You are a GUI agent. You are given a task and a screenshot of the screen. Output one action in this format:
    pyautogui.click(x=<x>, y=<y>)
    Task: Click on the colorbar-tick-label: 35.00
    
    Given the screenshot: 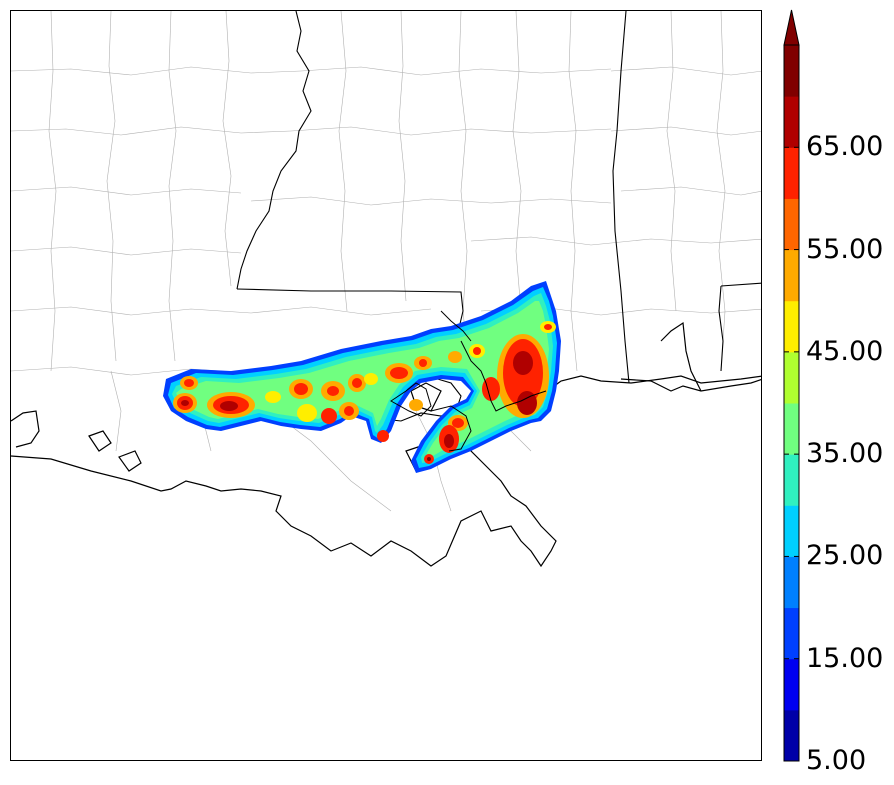 What is the action you would take?
    pyautogui.click(x=845, y=454)
    